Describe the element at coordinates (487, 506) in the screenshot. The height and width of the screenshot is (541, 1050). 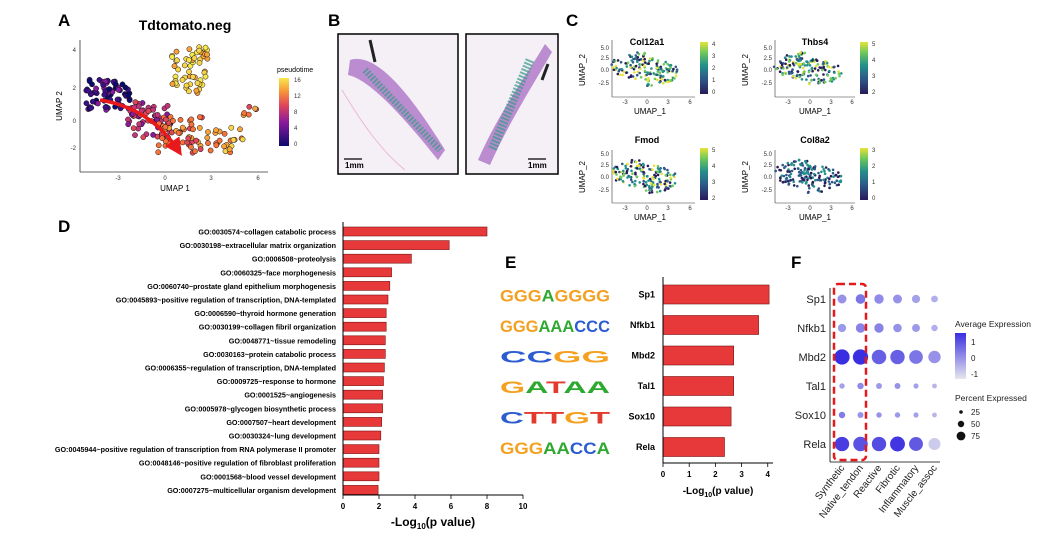
I see `x-tick-label: 8` at that location.